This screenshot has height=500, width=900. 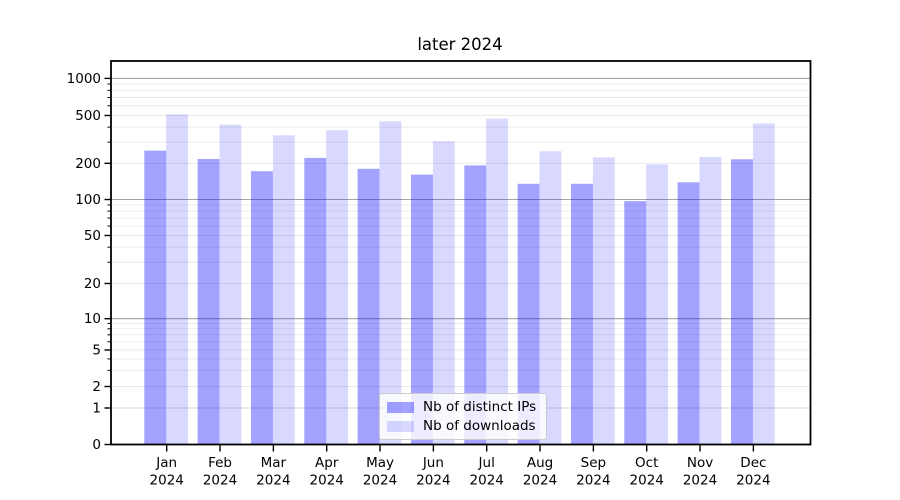 What do you see at coordinates (84, 79) in the screenshot?
I see `y-tick-label: 1000` at bounding box center [84, 79].